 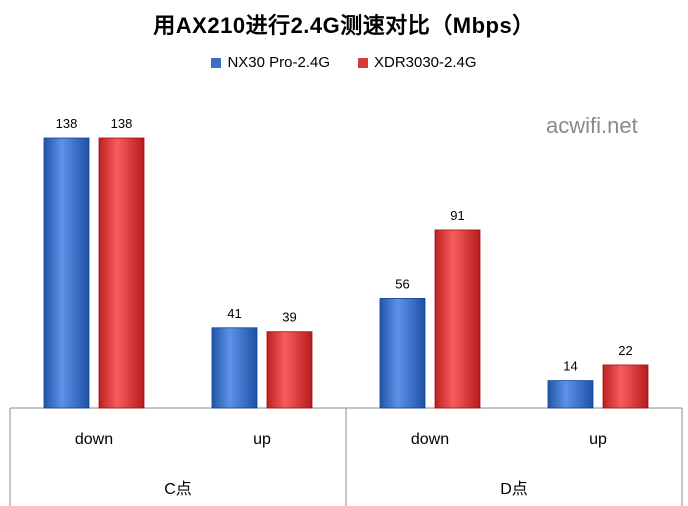 I want to click on legend-item-series-1: XDR3030-2.4G, so click(x=417, y=62).